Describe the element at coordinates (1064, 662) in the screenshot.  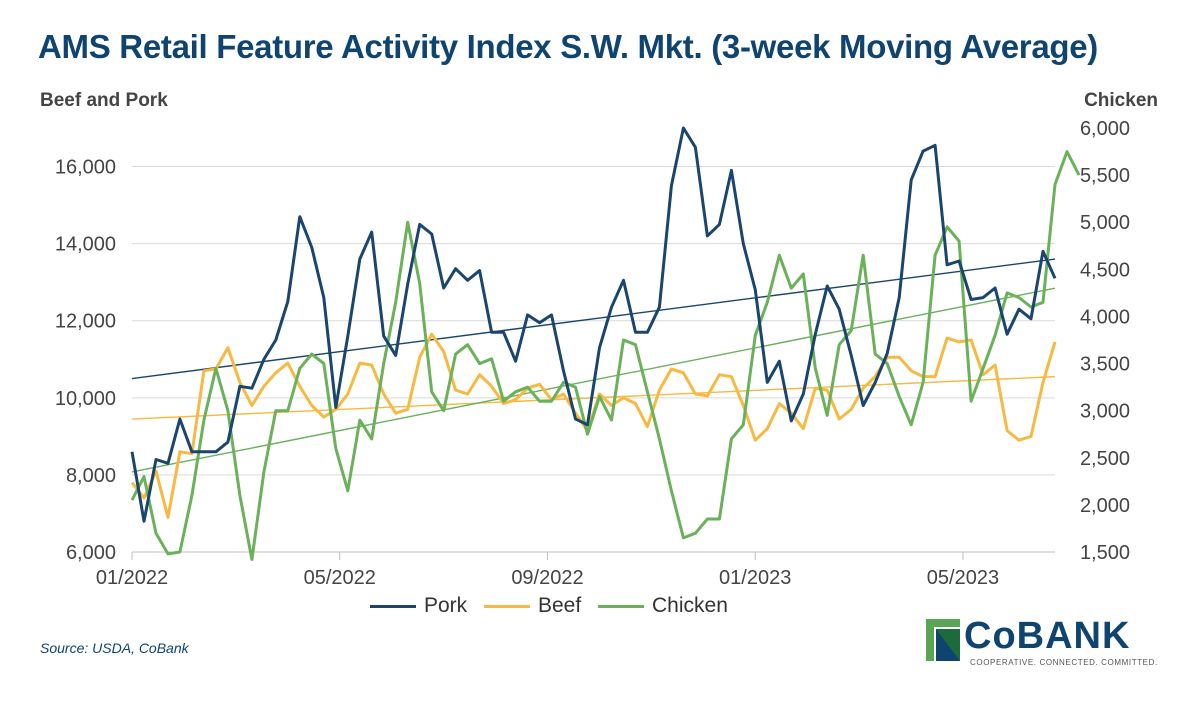
I see `cobank-logo-tagline: COOPERATIVE. CONNECTED. COMMITTED.` at that location.